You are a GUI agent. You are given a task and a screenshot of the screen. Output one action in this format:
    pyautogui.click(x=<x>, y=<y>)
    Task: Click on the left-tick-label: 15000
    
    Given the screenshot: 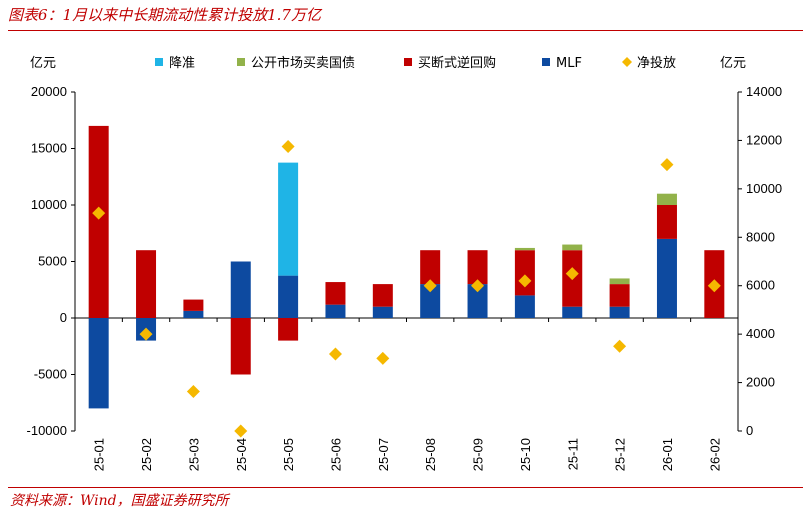 What is the action you would take?
    pyautogui.click(x=49, y=148)
    